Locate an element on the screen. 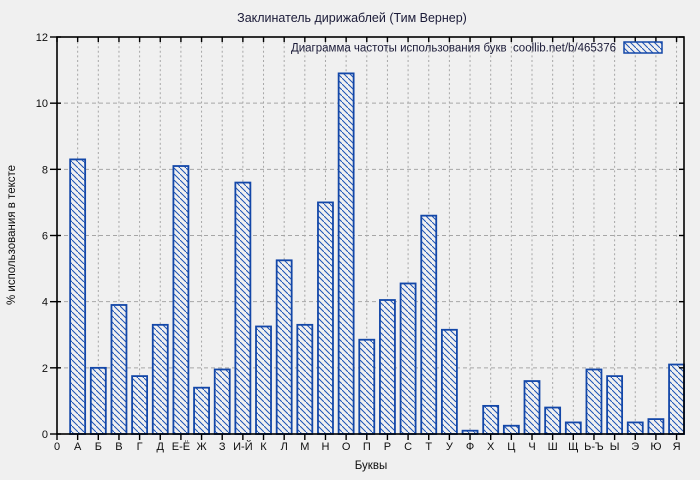 The image size is (700, 480). bar-И-Й is located at coordinates (243, 308).